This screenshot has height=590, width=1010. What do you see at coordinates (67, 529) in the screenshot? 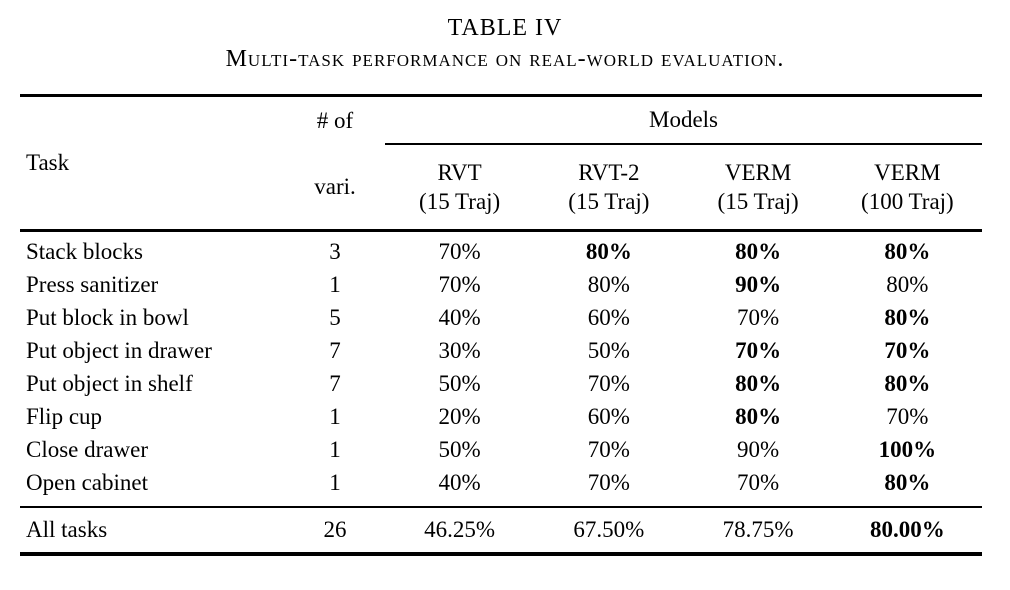
I see `task-cell: All tasks` at bounding box center [67, 529].